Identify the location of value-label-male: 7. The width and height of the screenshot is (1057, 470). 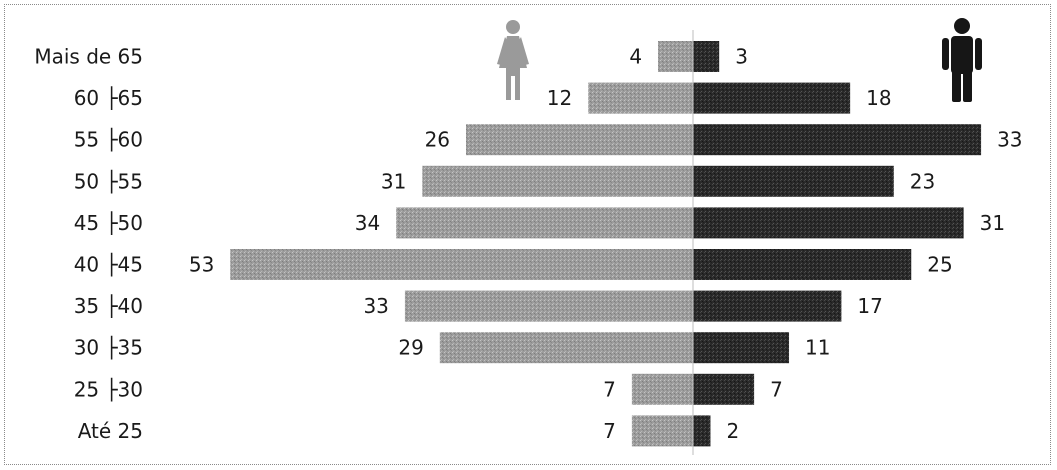
(776, 389).